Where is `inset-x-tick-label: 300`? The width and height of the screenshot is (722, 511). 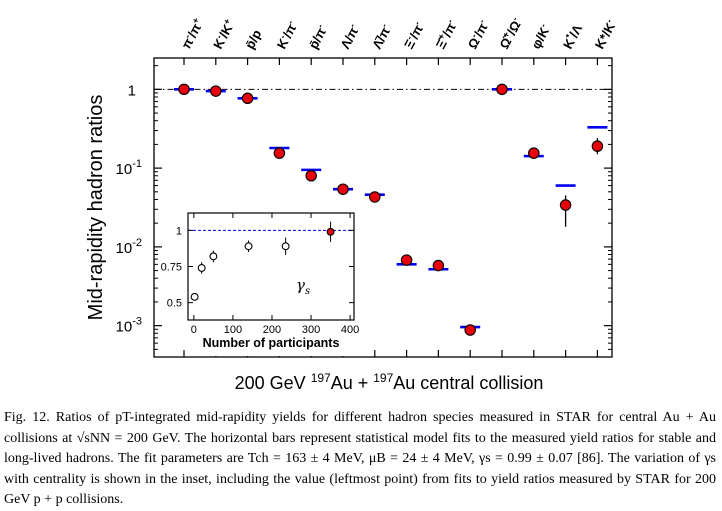
inset-x-tick-label: 300 is located at coordinates (311, 330).